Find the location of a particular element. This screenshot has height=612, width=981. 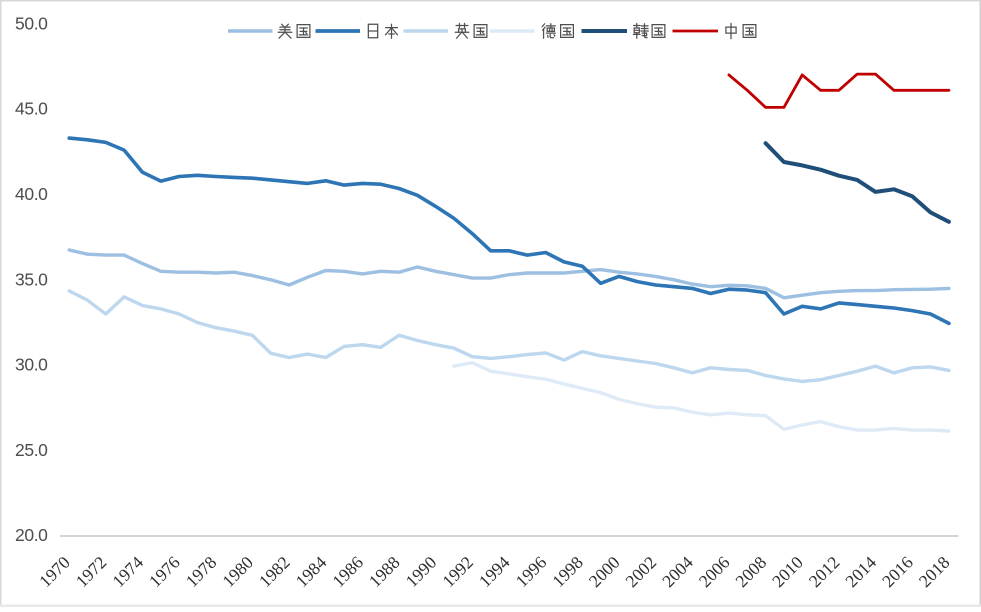

svg-text: 45.0 is located at coordinates (31, 109).